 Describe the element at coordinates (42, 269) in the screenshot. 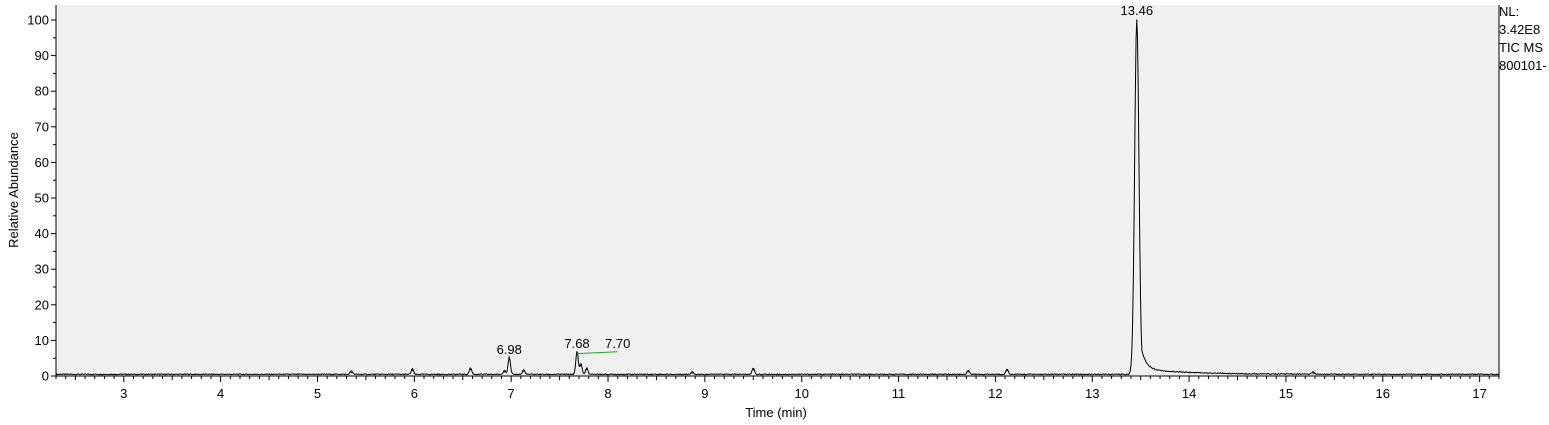

I see `y-tick-label: 30` at that location.